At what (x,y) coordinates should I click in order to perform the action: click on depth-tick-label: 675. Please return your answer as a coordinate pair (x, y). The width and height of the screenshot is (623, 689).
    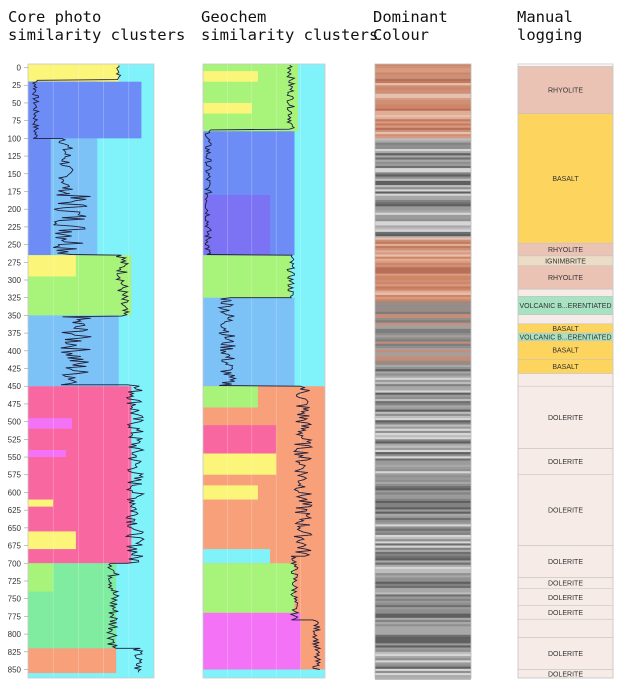
    Looking at the image, I should click on (15, 546).